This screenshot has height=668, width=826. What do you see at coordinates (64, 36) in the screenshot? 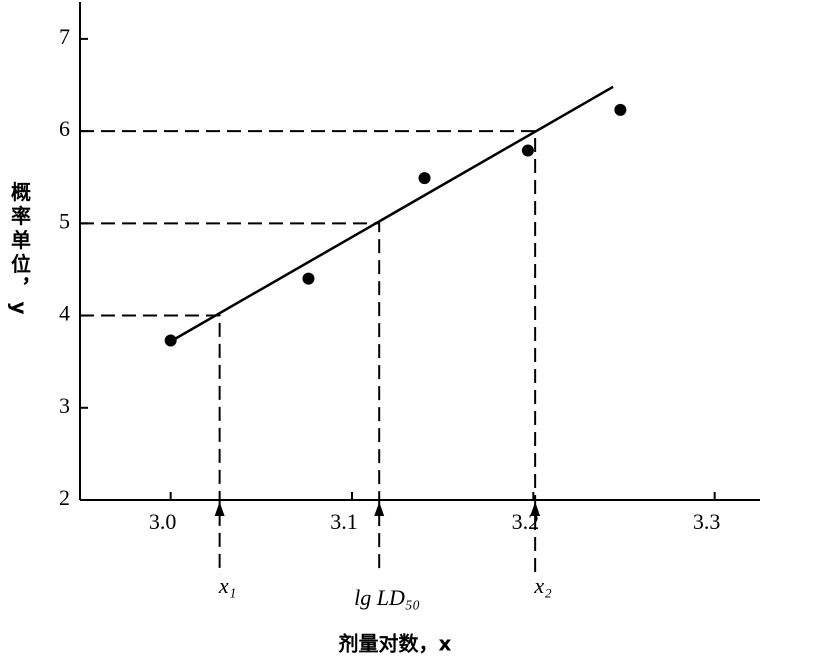
I see `y-tick-label: 7` at bounding box center [64, 36].